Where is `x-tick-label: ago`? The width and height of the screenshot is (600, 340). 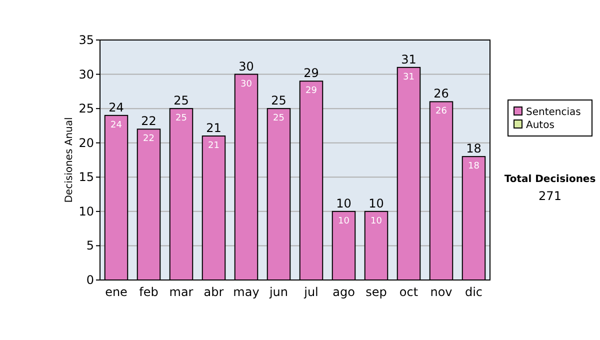
x-tick-label: ago is located at coordinates (343, 292).